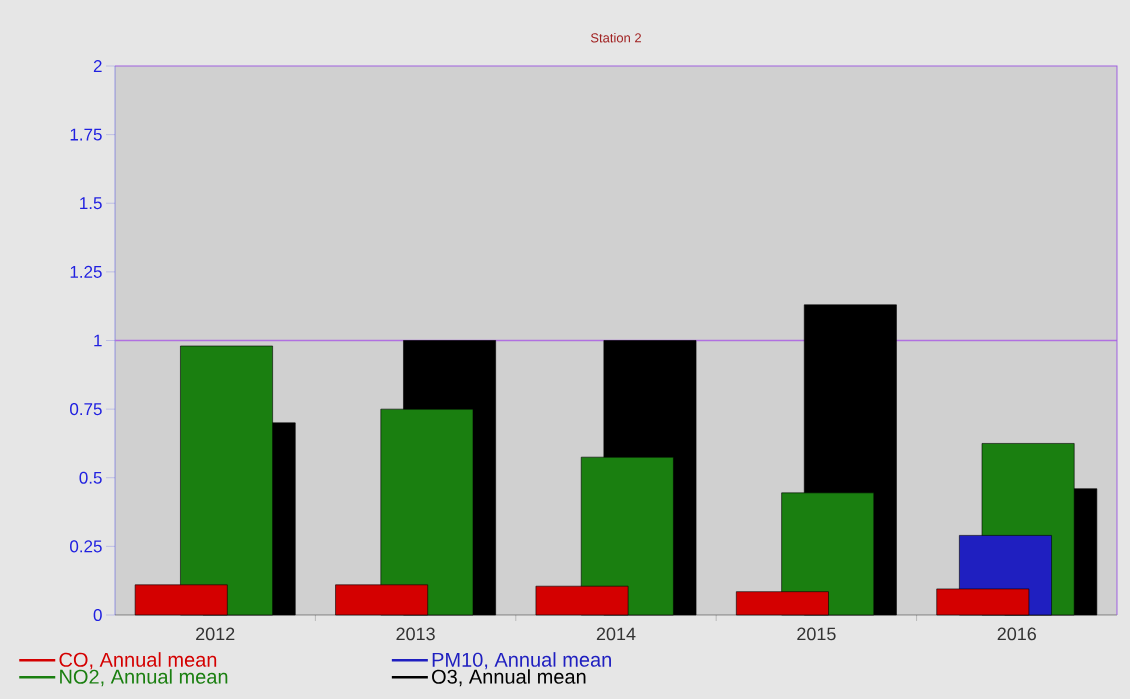  What do you see at coordinates (615, 37) in the screenshot?
I see `chart-title: Station 2` at bounding box center [615, 37].